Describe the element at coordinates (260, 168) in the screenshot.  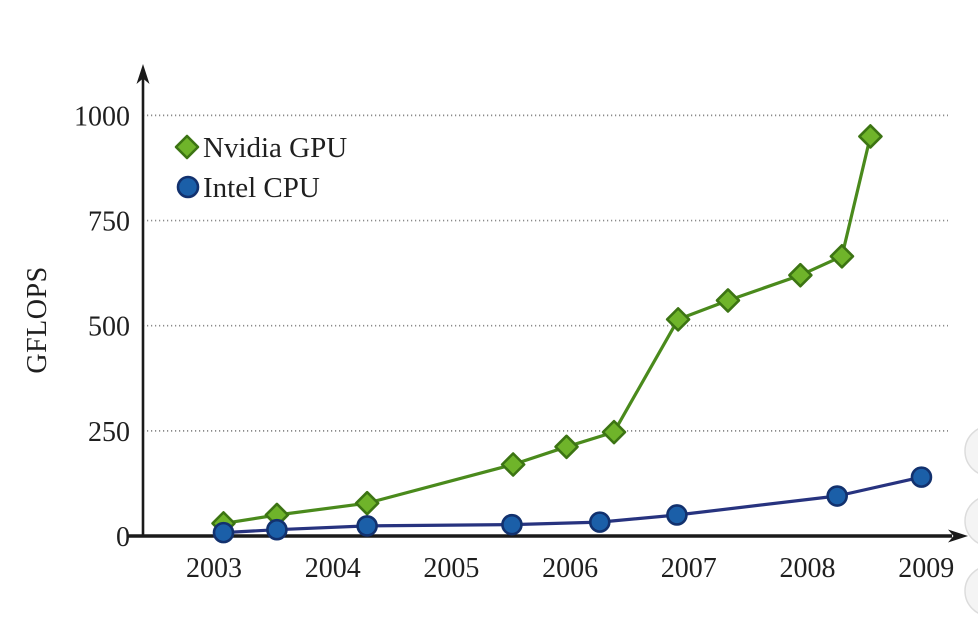
I see `legend: Nvidia GPU Intel CPU` at that location.